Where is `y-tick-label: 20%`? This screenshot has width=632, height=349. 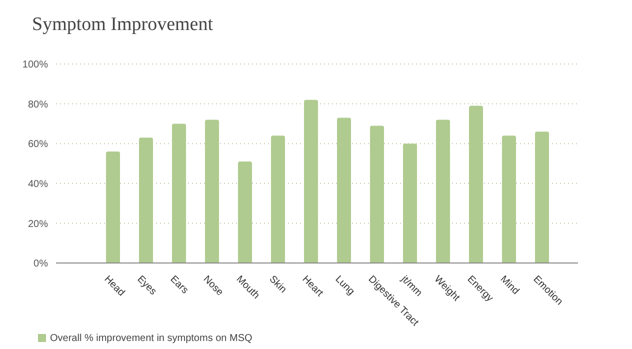
y-tick-label: 20% is located at coordinates (38, 224).